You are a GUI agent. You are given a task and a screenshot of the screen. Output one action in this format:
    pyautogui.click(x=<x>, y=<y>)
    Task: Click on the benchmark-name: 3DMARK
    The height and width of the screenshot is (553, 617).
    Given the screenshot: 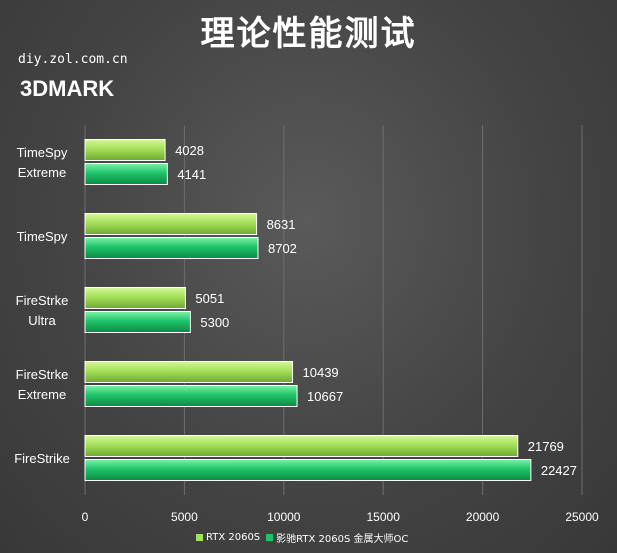 What is the action you would take?
    pyautogui.click(x=67, y=88)
    